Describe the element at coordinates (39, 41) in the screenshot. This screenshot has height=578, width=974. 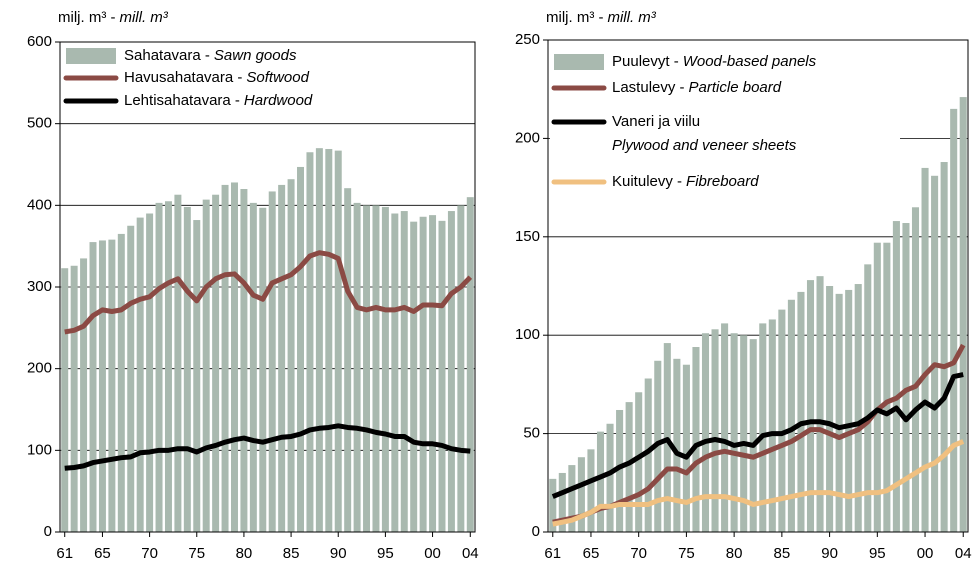
I see `y-tick-label: 600` at that location.